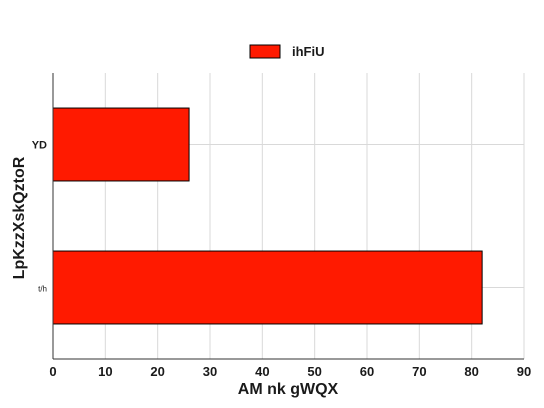  What do you see at coordinates (267, 287) in the screenshot?
I see `bar-t-h` at bounding box center [267, 287].